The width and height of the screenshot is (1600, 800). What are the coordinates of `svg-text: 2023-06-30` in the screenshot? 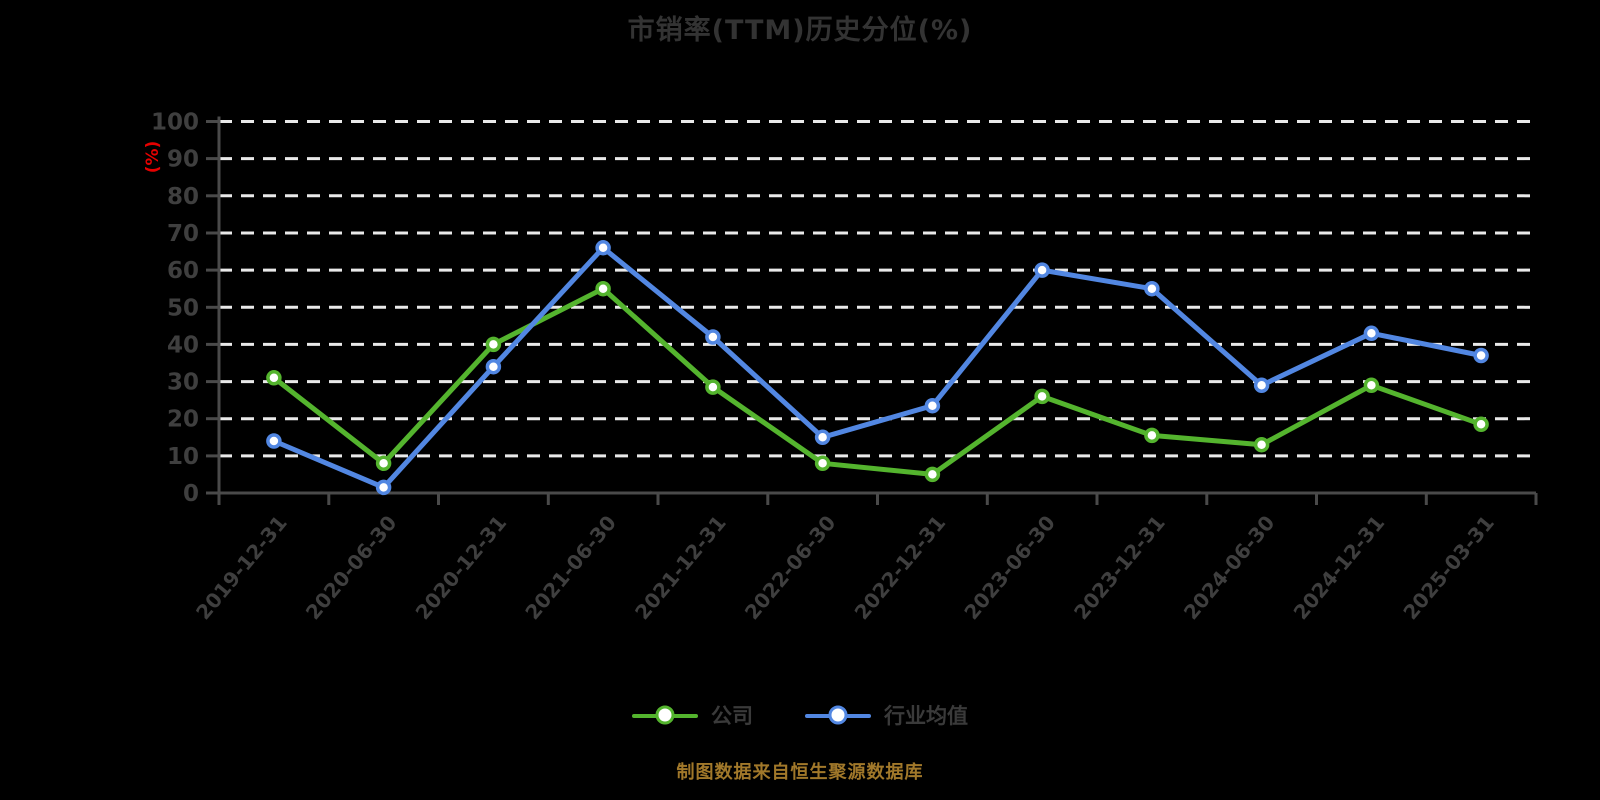 It's located at (1009, 567).